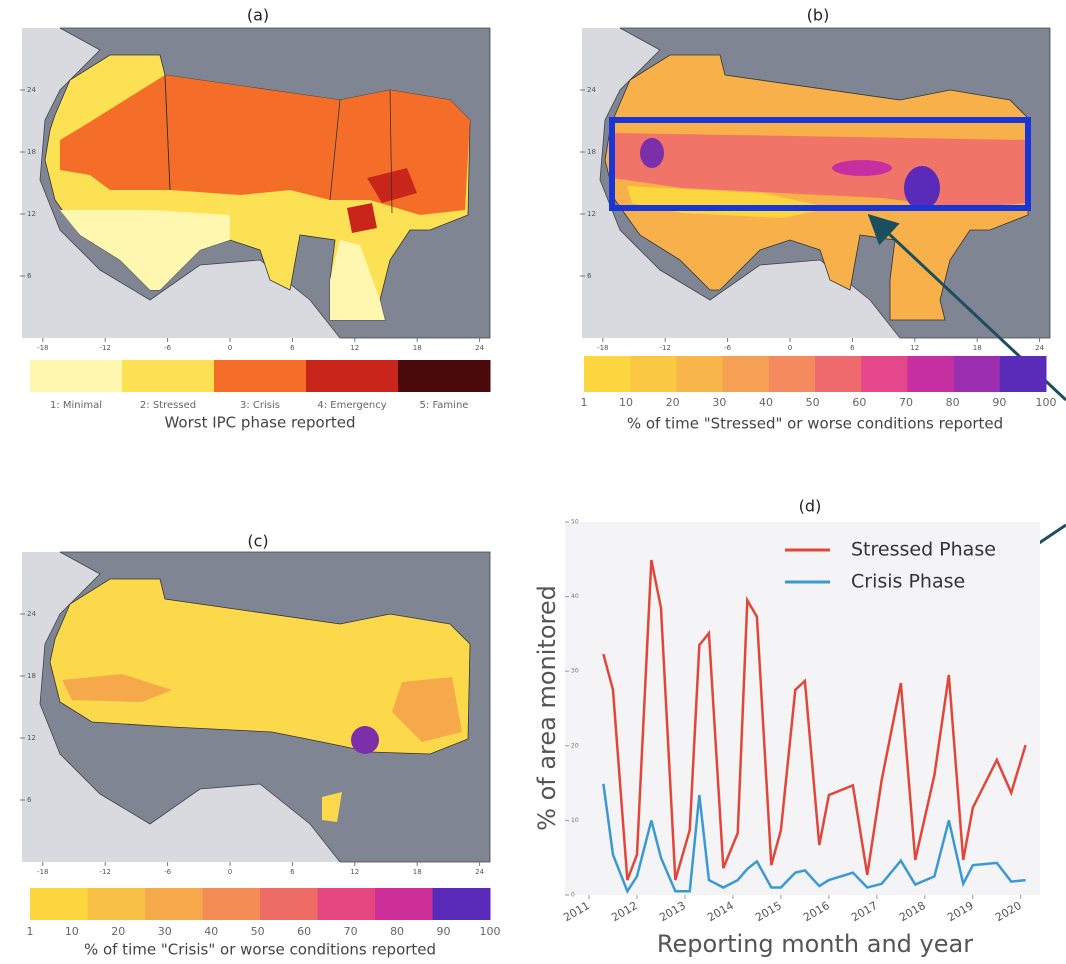 This screenshot has width=1066, height=964. Describe the element at coordinates (260, 405) in the screenshot. I see `colorbar-label: 3: Crisis` at that location.